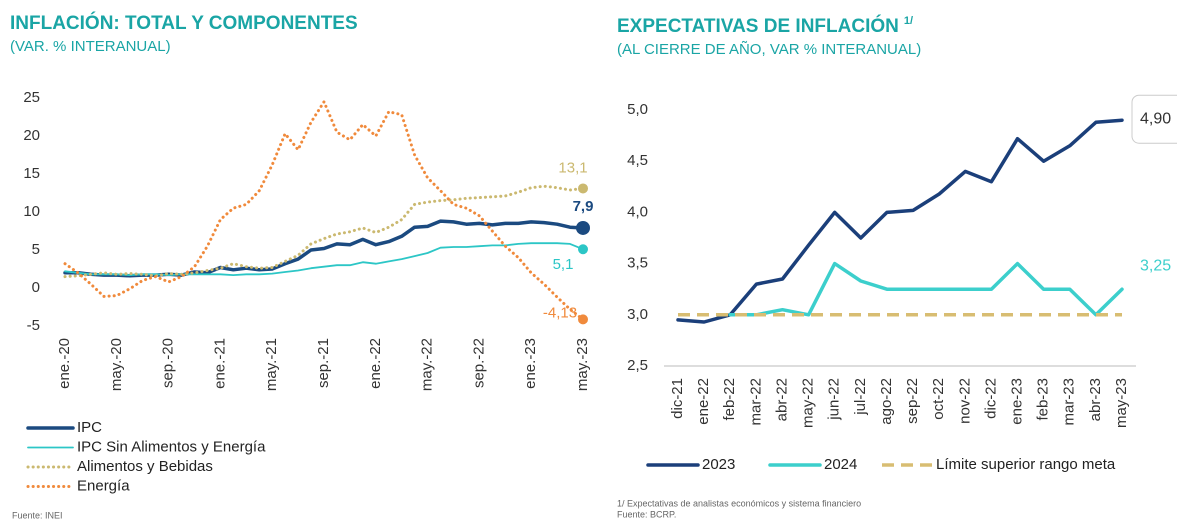 This screenshot has width=1177, height=520. Describe the element at coordinates (964, 401) in the screenshot. I see `x-tick-label: nov-22` at that location.